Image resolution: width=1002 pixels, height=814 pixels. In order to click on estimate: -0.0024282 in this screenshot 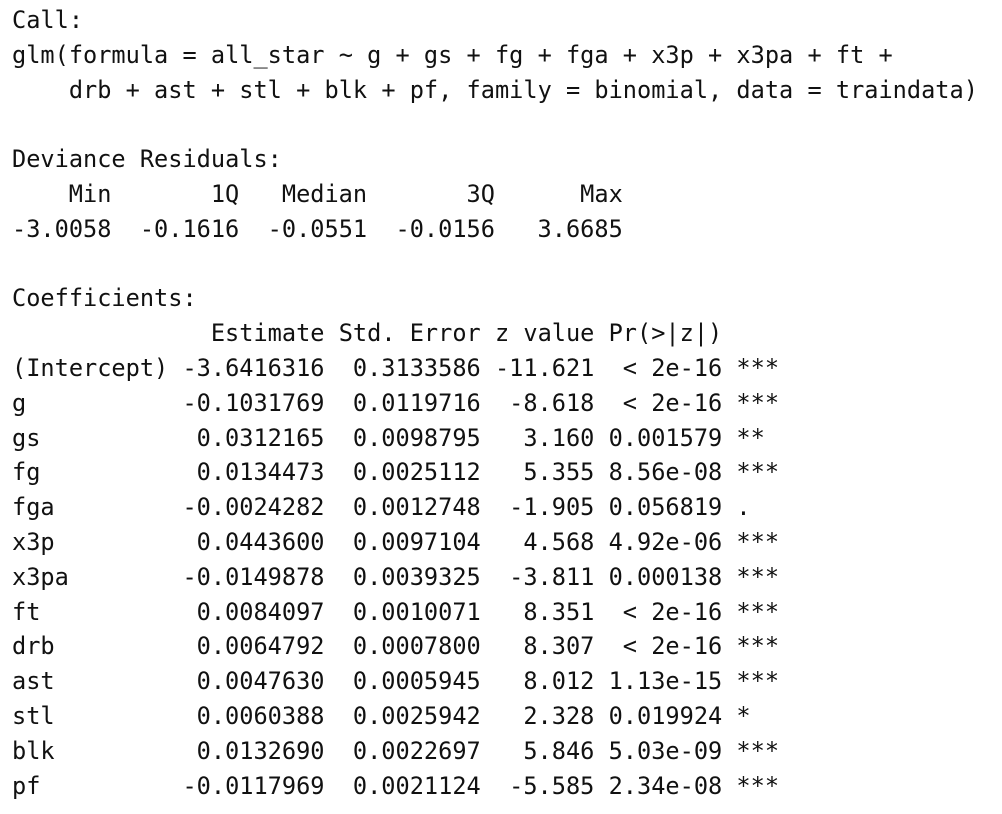, I will do `click(253, 507)`.